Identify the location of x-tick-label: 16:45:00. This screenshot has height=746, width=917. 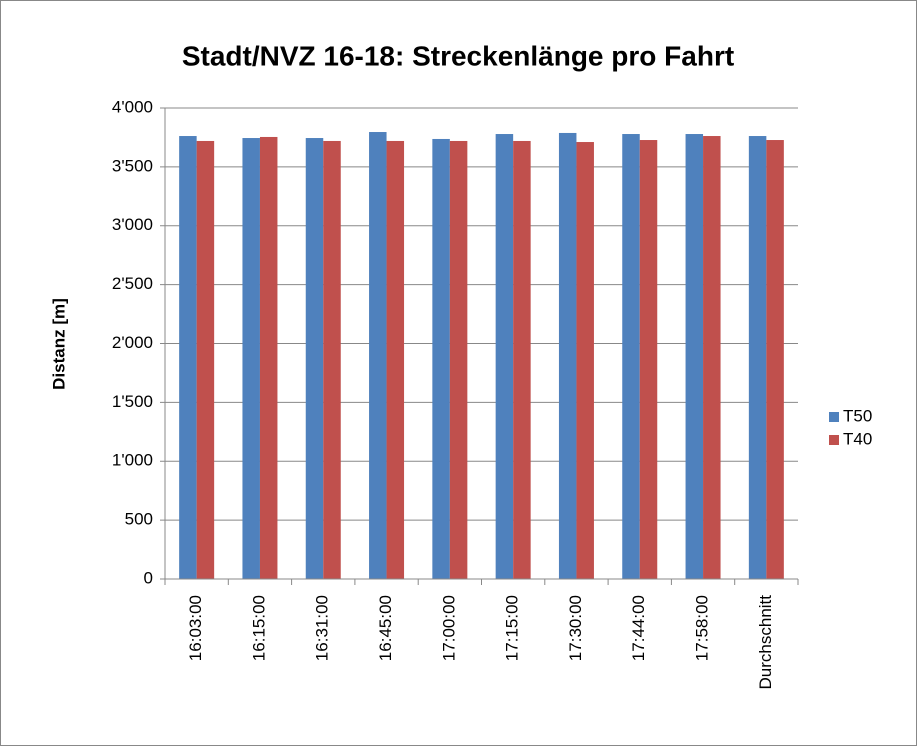
(385, 628).